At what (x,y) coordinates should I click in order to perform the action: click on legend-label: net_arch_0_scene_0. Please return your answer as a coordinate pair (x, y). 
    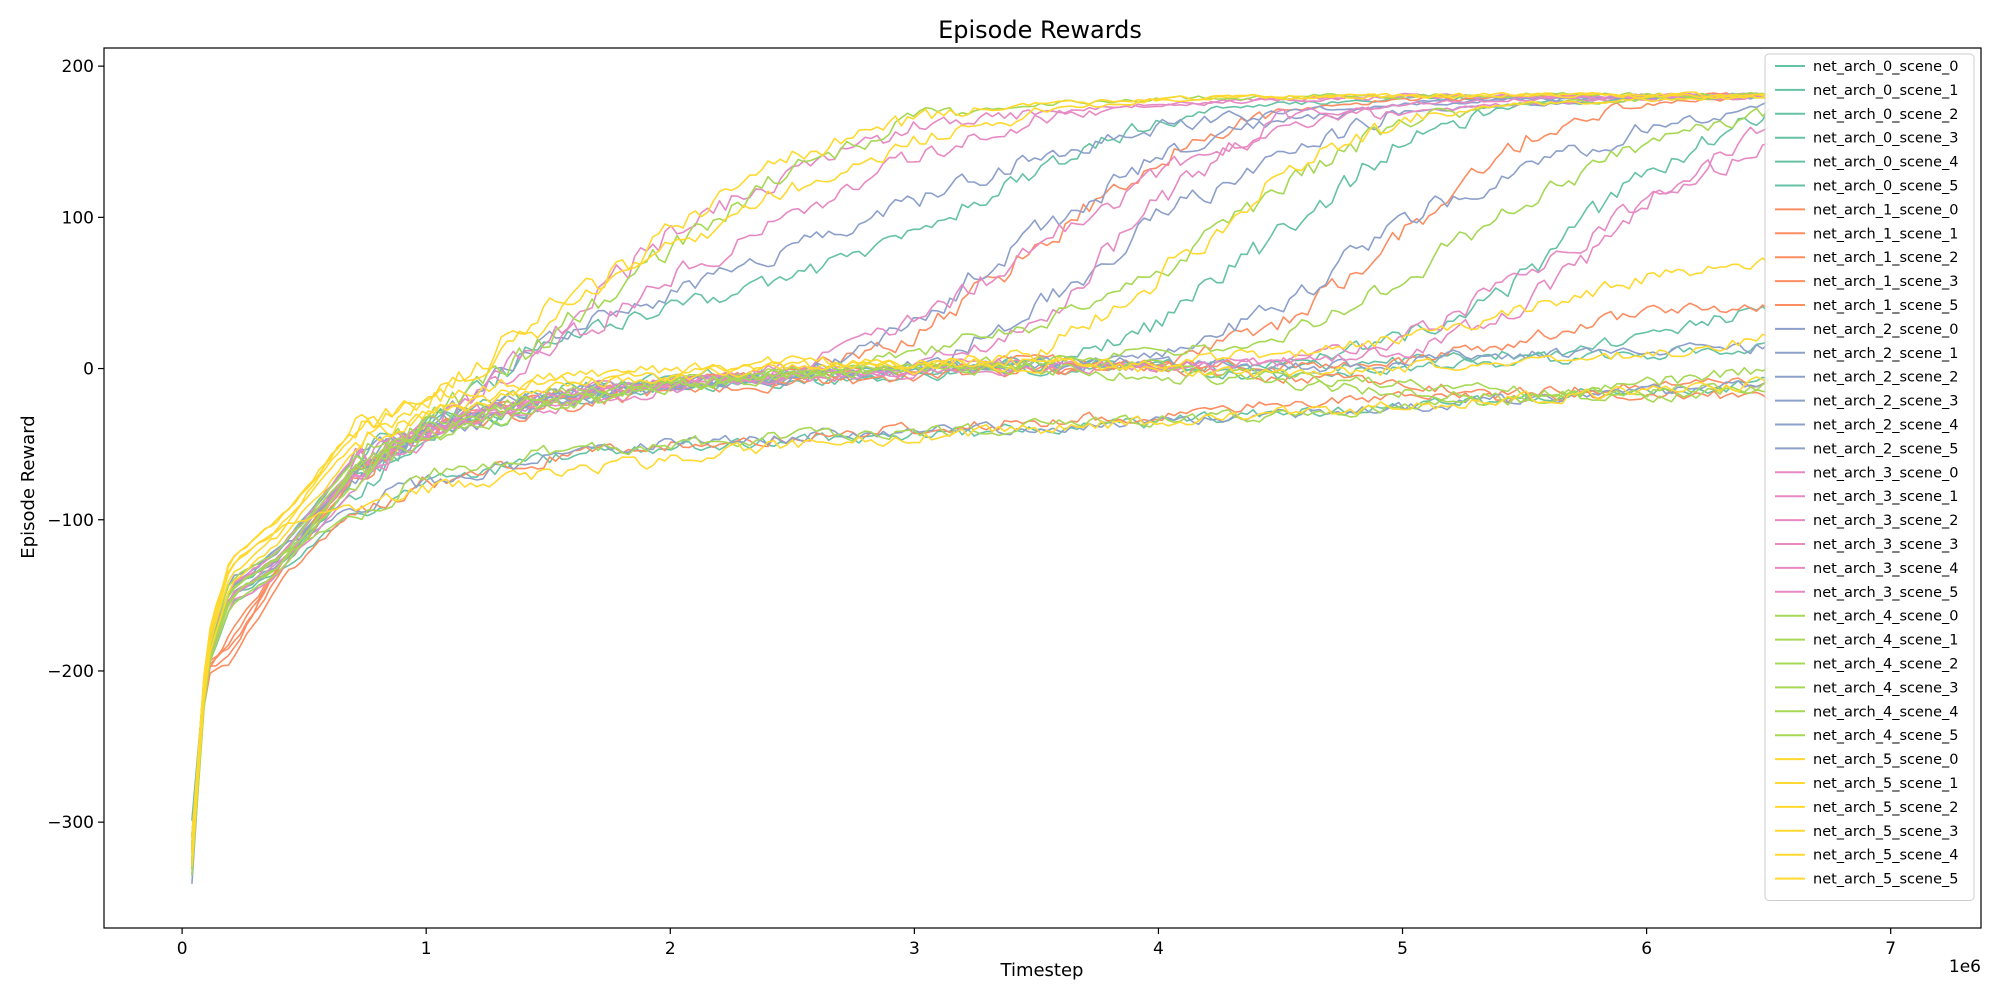
    Looking at the image, I should click on (1886, 67).